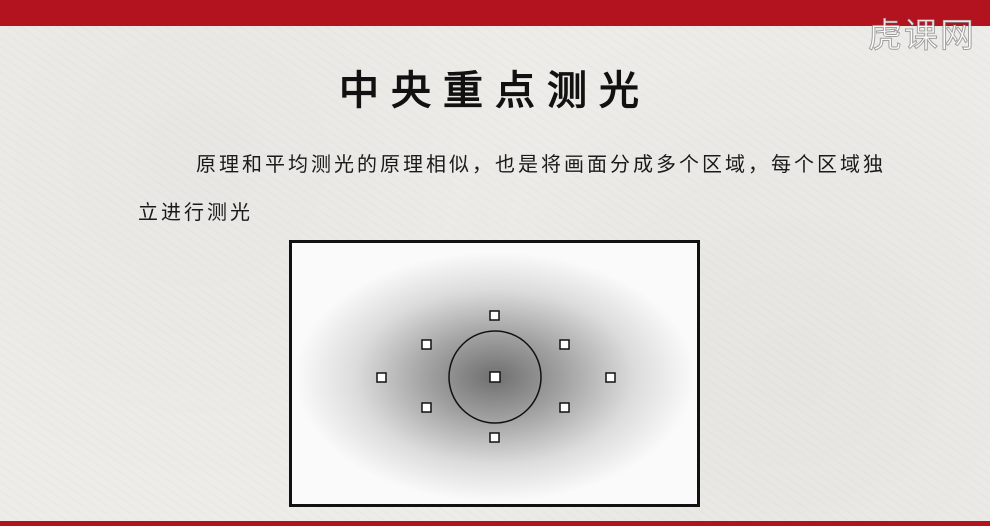 The image size is (990, 526). I want to click on af-point-lower-left-icon, so click(426, 407).